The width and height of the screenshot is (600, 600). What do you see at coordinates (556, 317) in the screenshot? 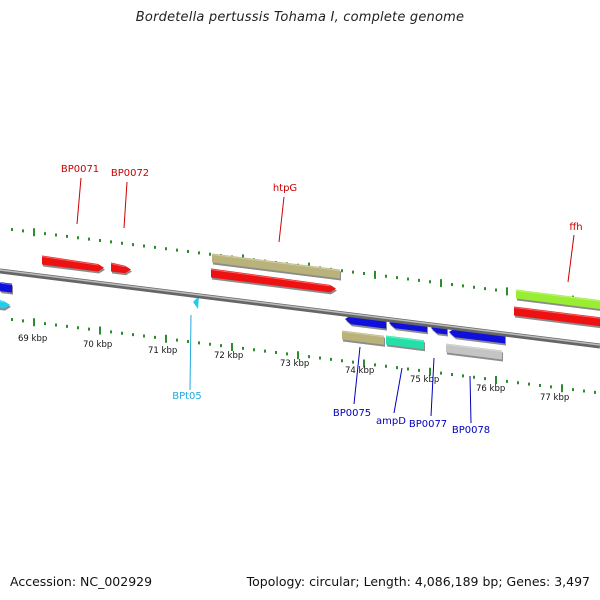
I see `feature-ffh` at bounding box center [556, 317].